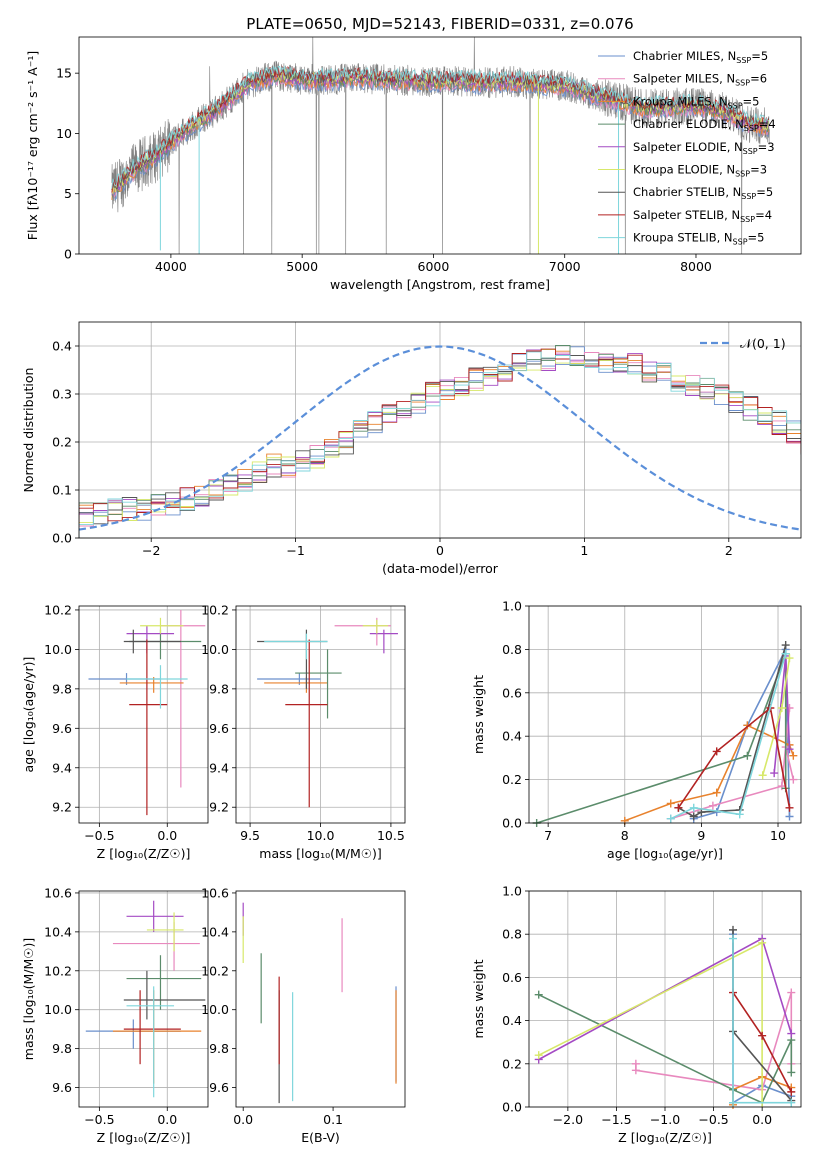 Image resolution: width=819 pixels, height=1170 pixels. Describe the element at coordinates (440, 438) in the screenshot. I see `normal-curve` at that location.